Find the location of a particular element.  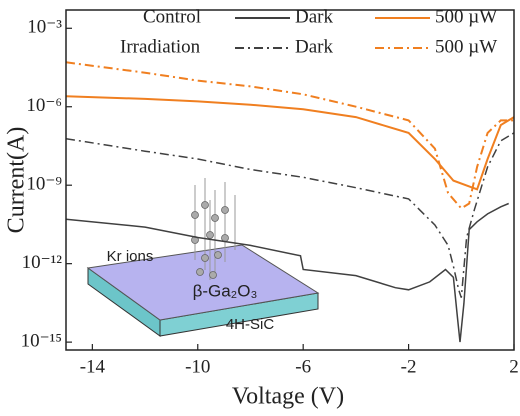

y-axis-title: Current(A) is located at coordinates (17, 180).